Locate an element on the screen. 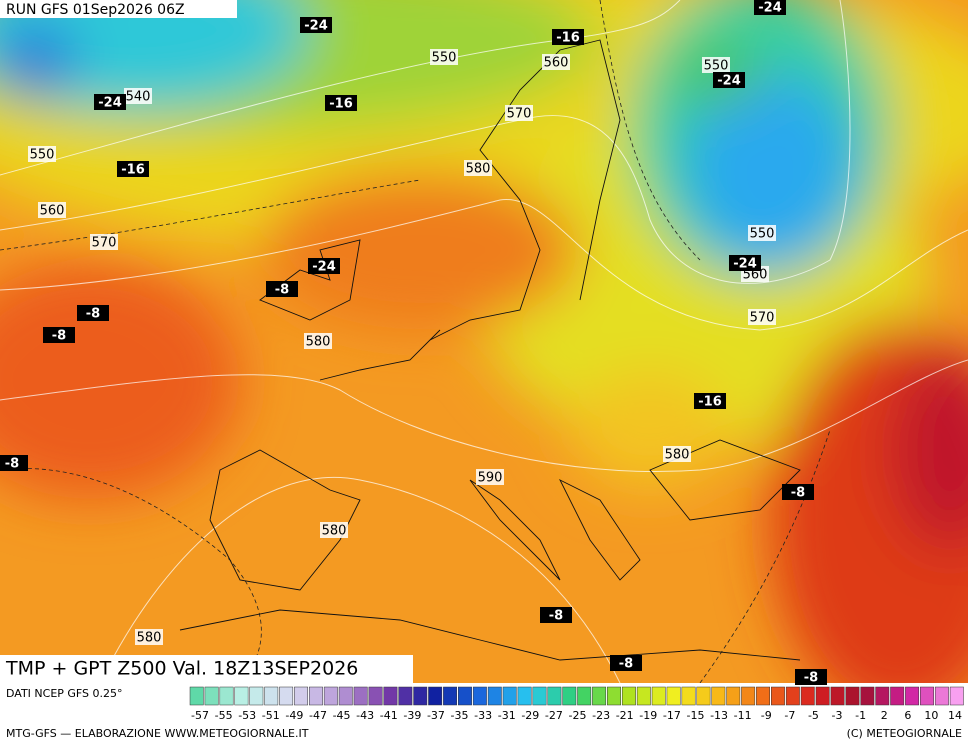 The width and height of the screenshot is (968, 745). colorbar-label: -25 is located at coordinates (578, 715).